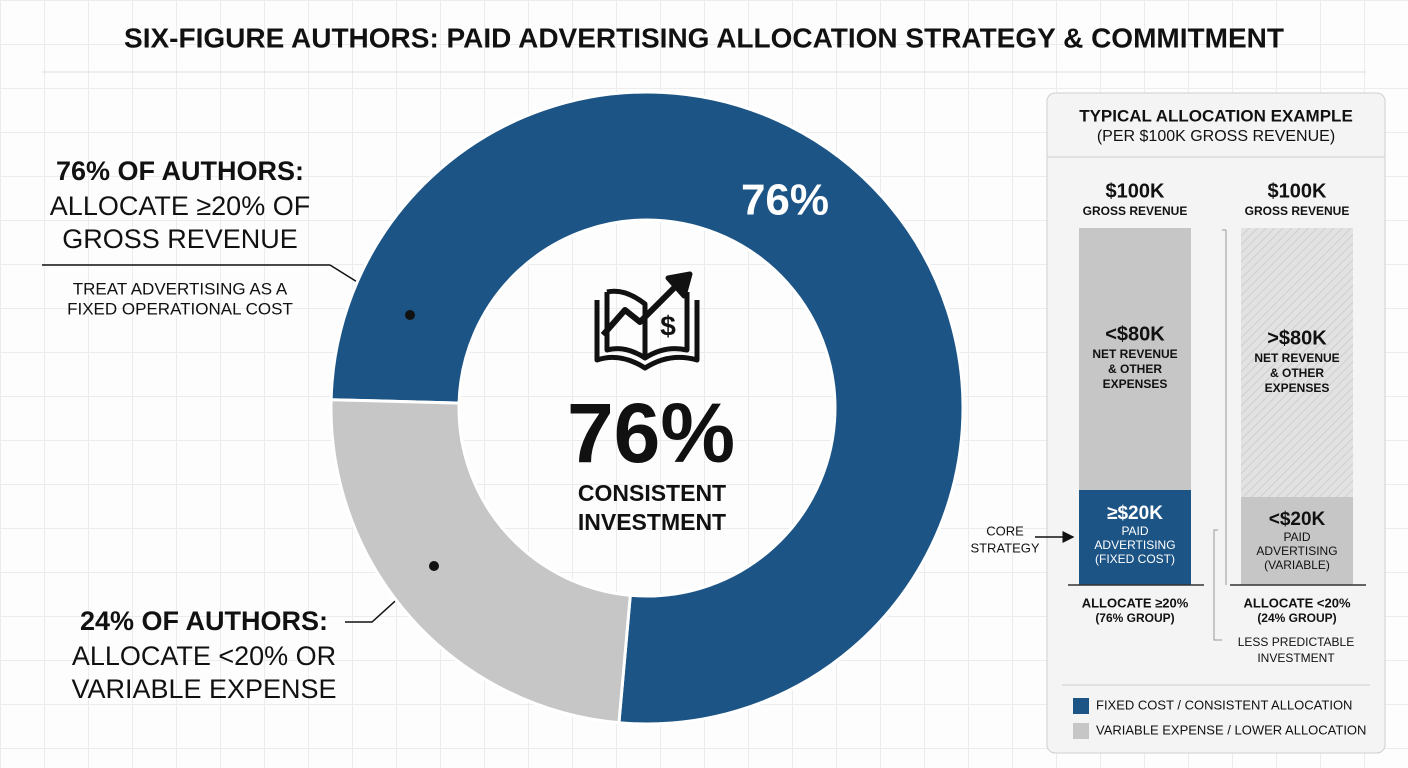 This screenshot has width=1408, height=768. I want to click on callout-text: ALLOCATE ≥20% OF, so click(180, 206).